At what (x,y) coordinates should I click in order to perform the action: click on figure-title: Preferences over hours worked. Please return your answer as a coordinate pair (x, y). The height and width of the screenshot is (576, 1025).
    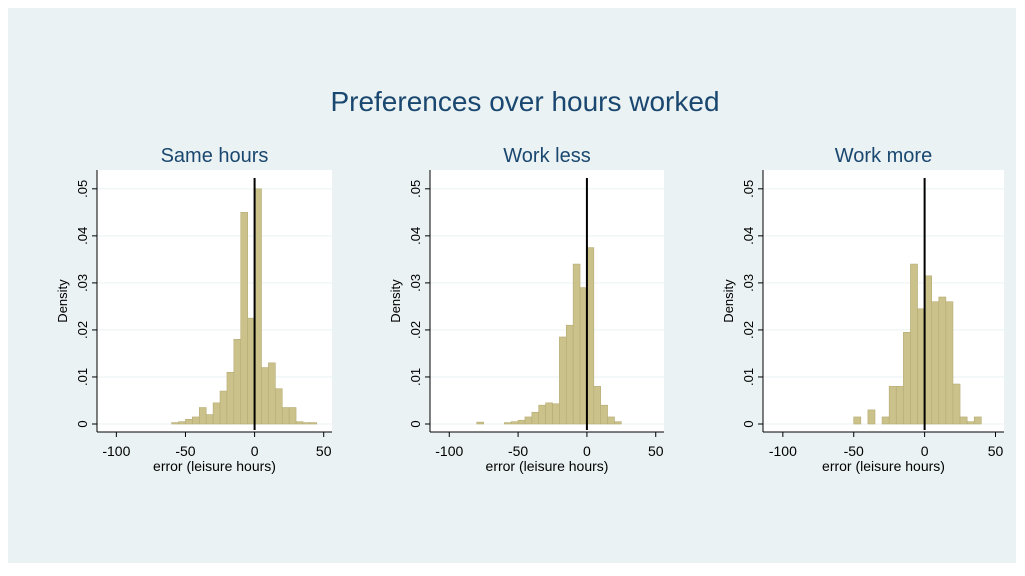
    Looking at the image, I should click on (524, 101).